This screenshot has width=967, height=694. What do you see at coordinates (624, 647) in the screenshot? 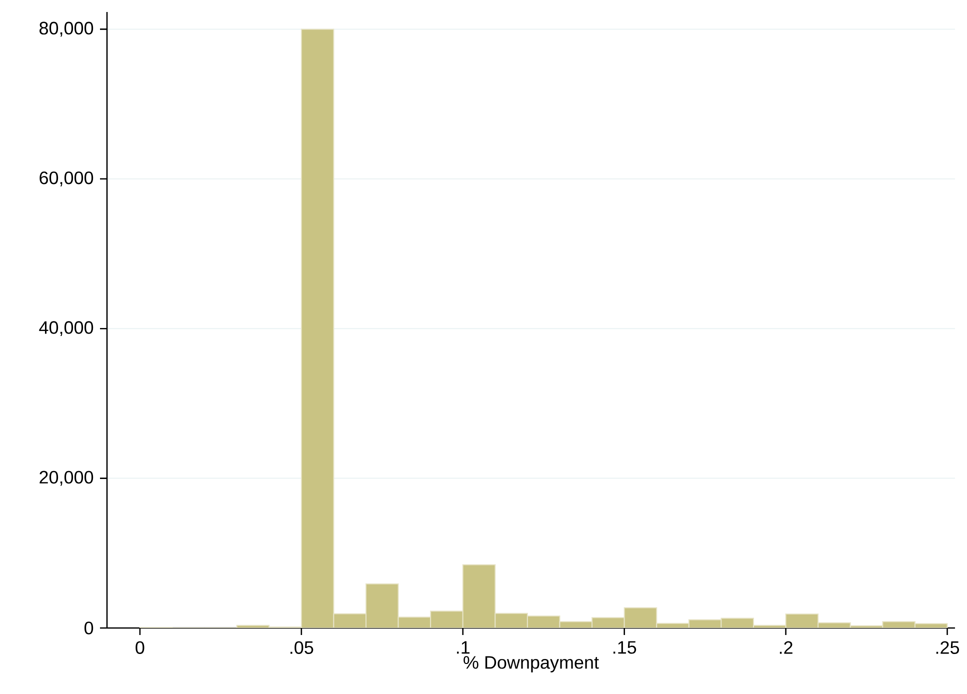
I see `x-tick-label: .15` at bounding box center [624, 647].